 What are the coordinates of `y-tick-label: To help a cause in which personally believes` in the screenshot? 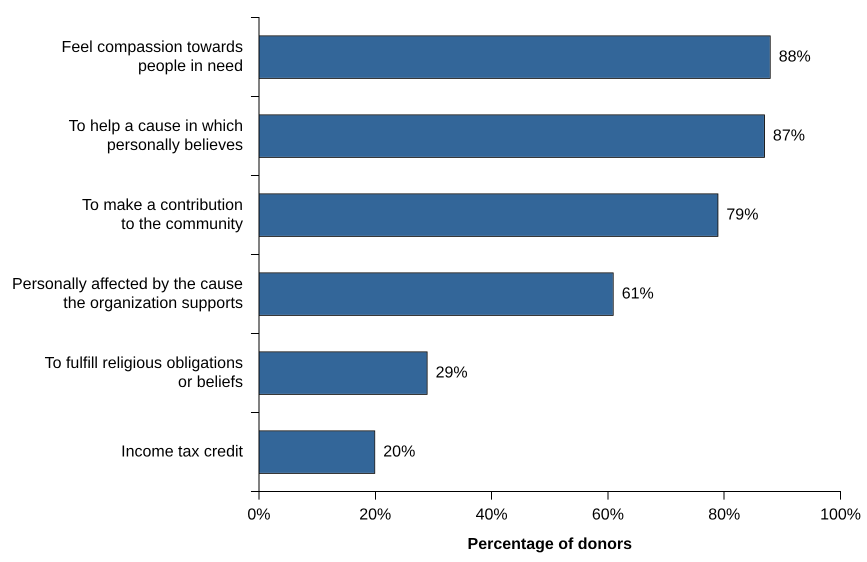 It's located at (155, 136).